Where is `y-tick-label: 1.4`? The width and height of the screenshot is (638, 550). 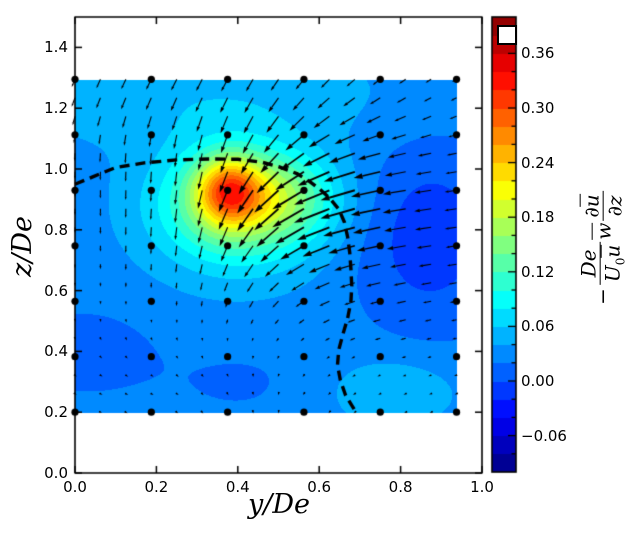
y-tick-label: 1.4 is located at coordinates (56, 47).